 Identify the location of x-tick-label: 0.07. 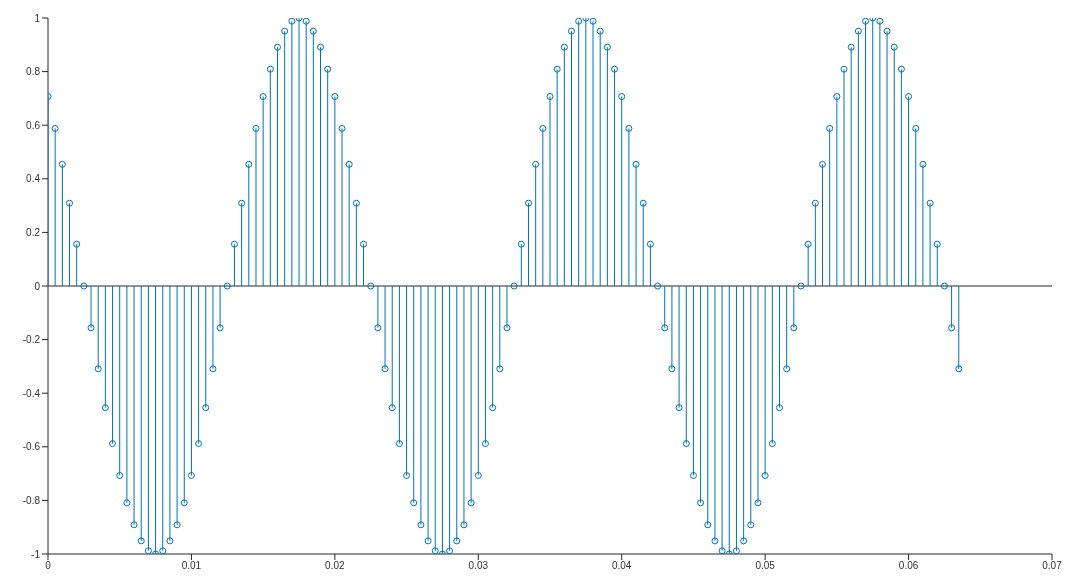
(1052, 566).